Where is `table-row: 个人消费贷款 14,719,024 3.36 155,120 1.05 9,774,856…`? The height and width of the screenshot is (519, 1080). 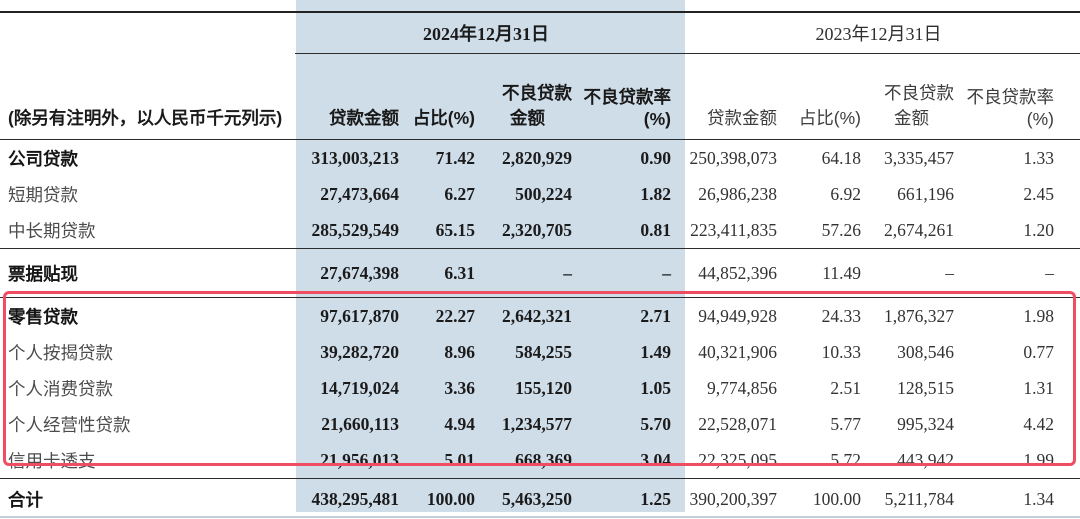 table-row: 个人消费贷款 14,719,024 3.36 155,120 1.05 9,774,856… is located at coordinates (540, 388).